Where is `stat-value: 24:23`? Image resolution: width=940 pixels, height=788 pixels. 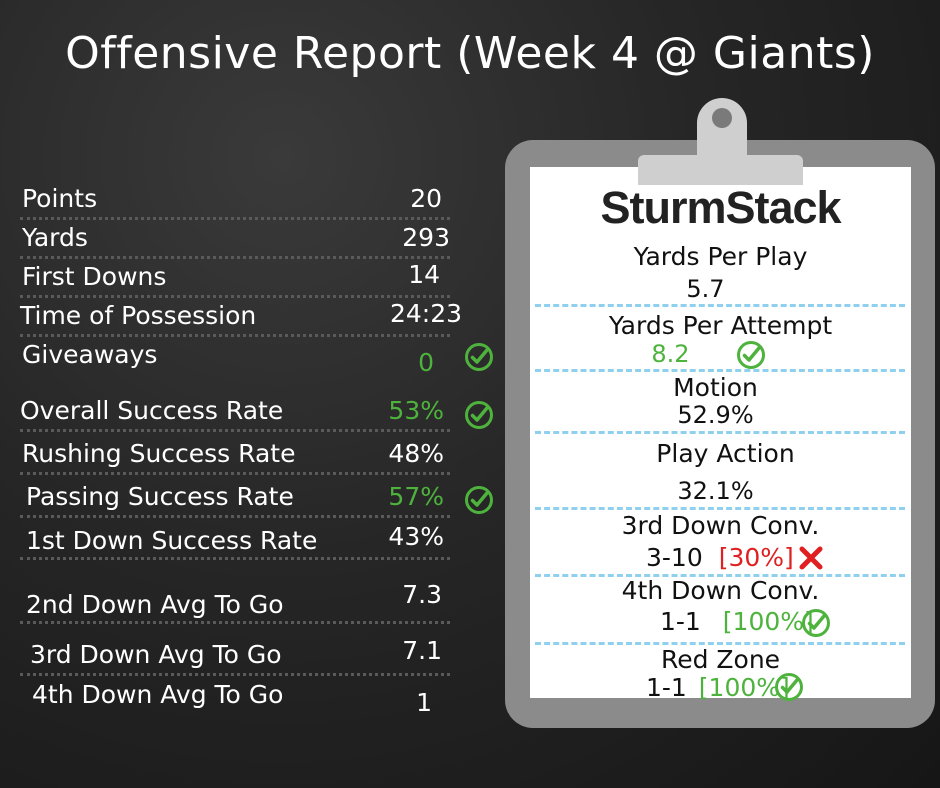
stat-value: 24:23 is located at coordinates (425, 313).